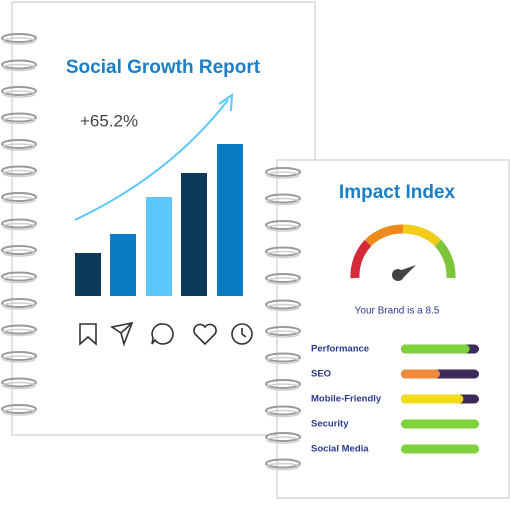 The height and width of the screenshot is (510, 510). I want to click on metric-label: Security, so click(330, 424).